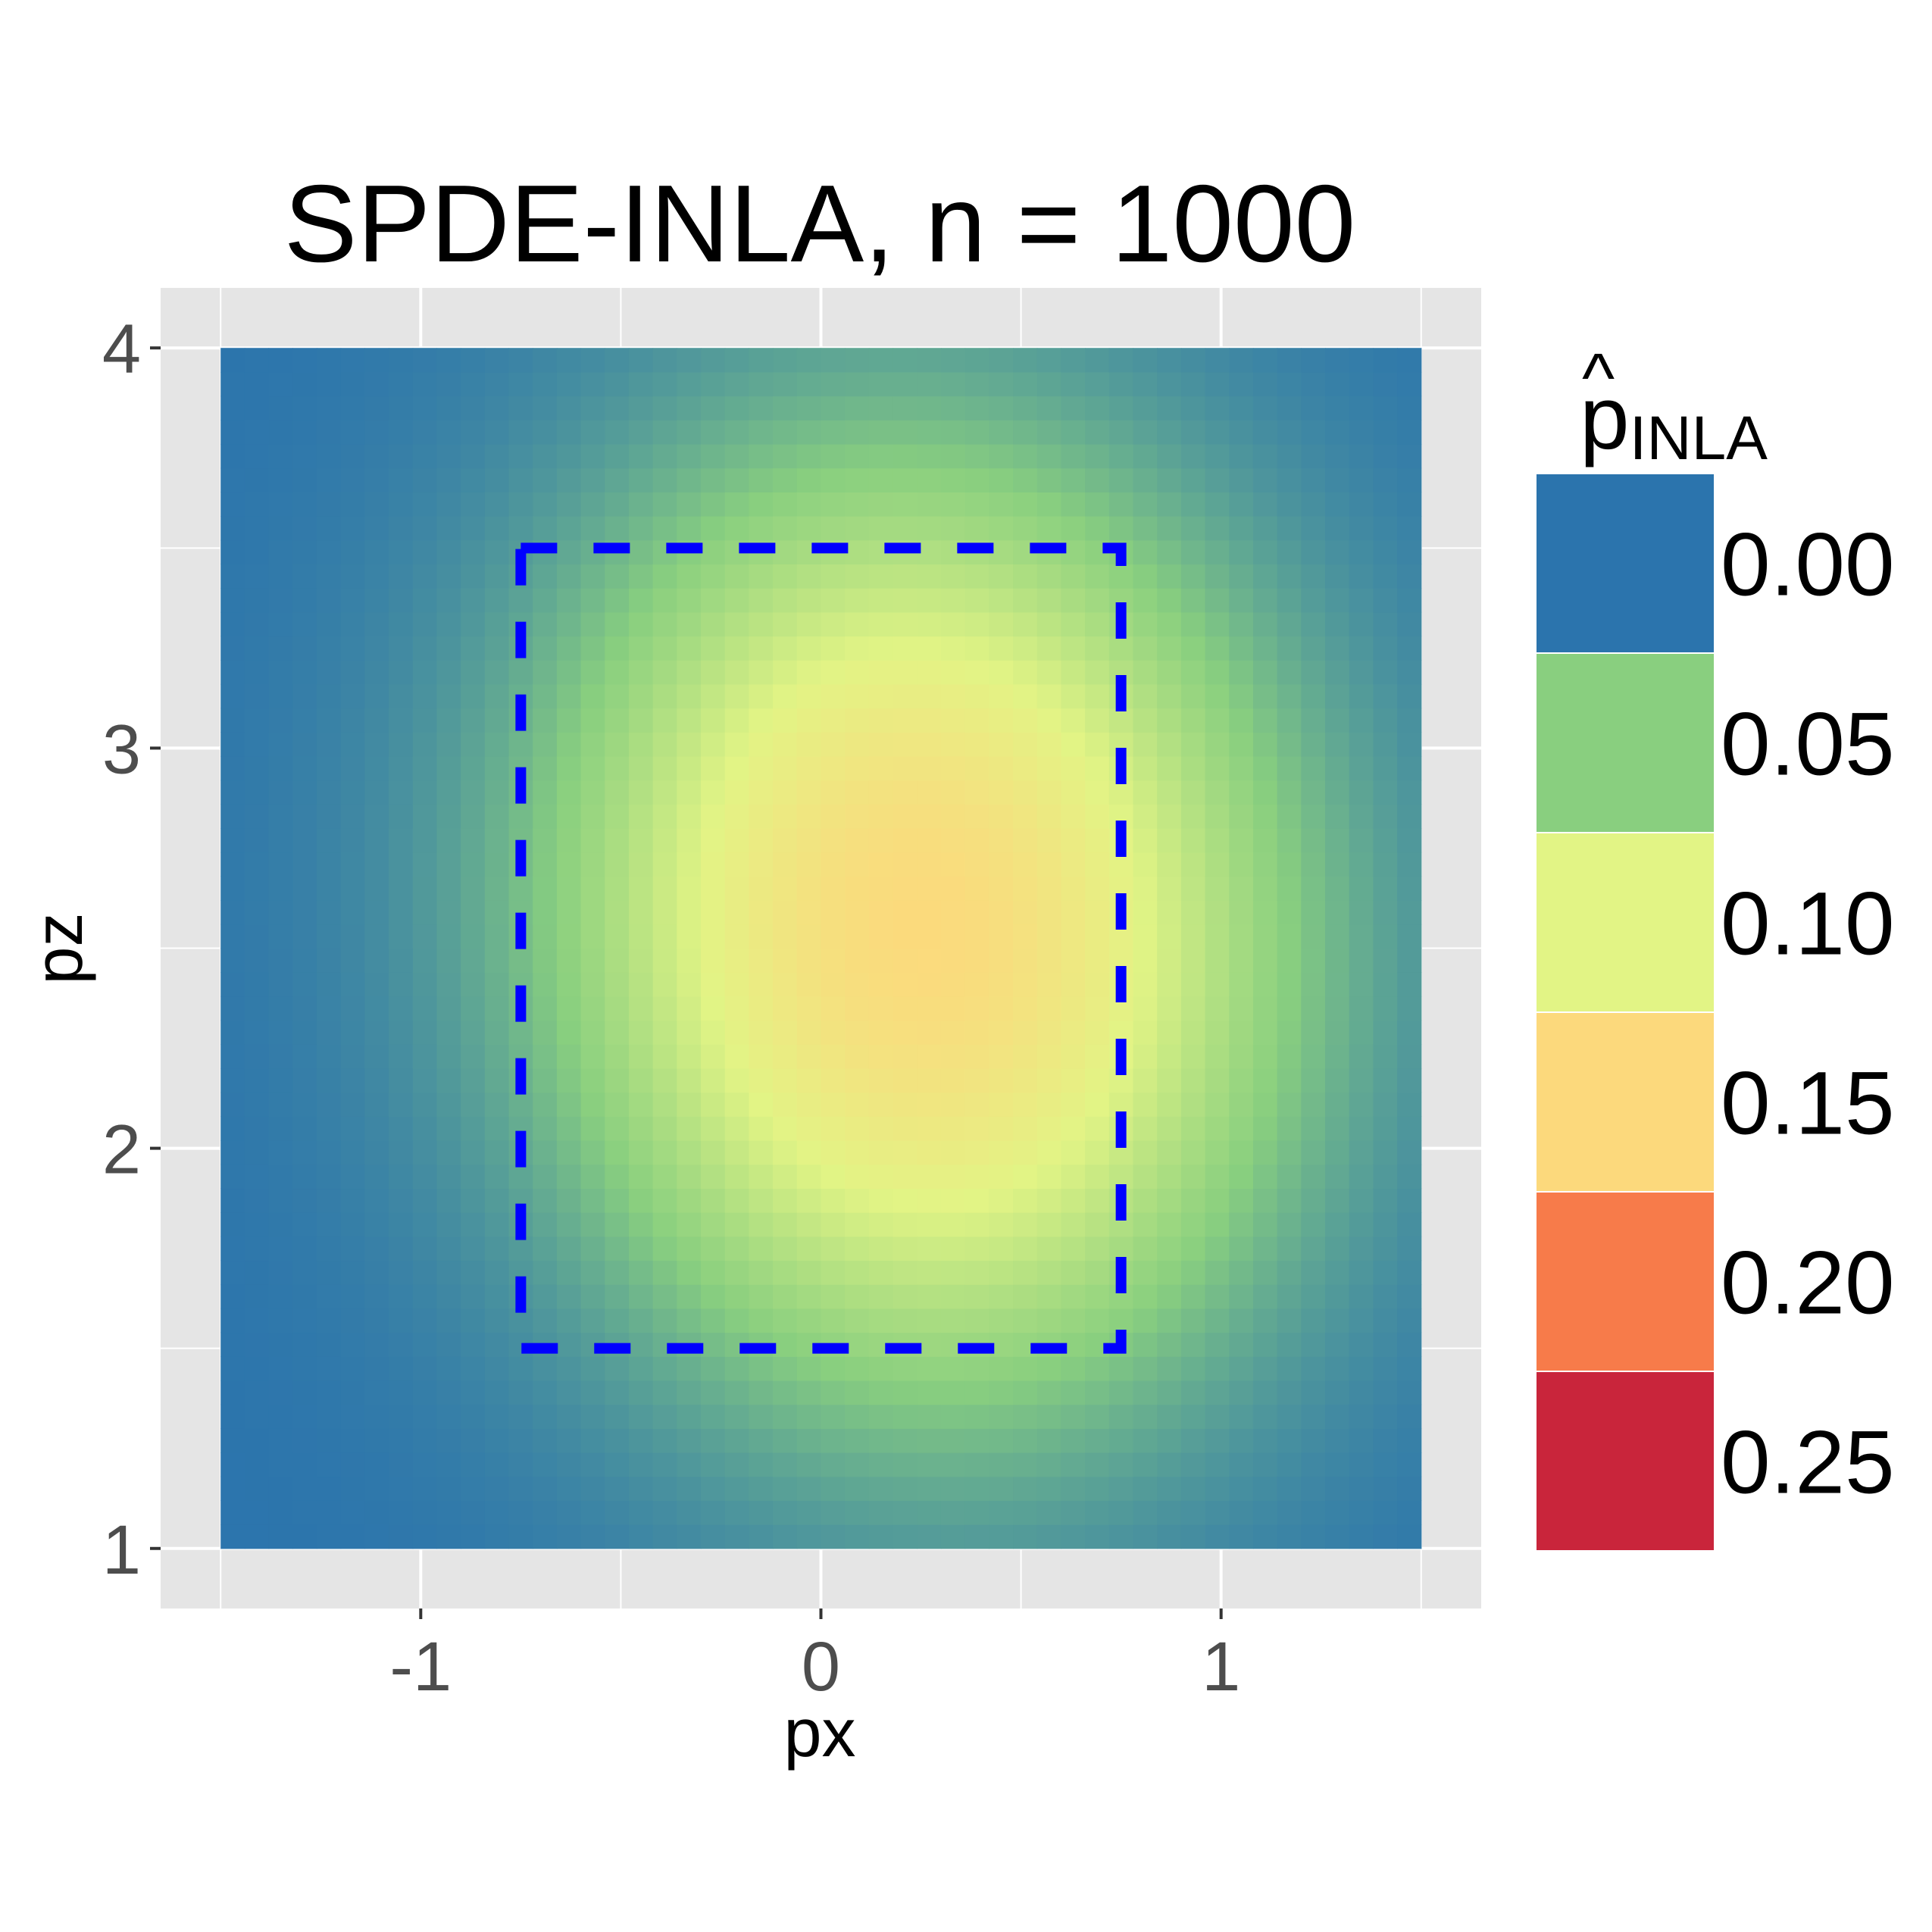 This screenshot has width=1932, height=1932. I want to click on y-tick-label: 2, so click(122, 1150).